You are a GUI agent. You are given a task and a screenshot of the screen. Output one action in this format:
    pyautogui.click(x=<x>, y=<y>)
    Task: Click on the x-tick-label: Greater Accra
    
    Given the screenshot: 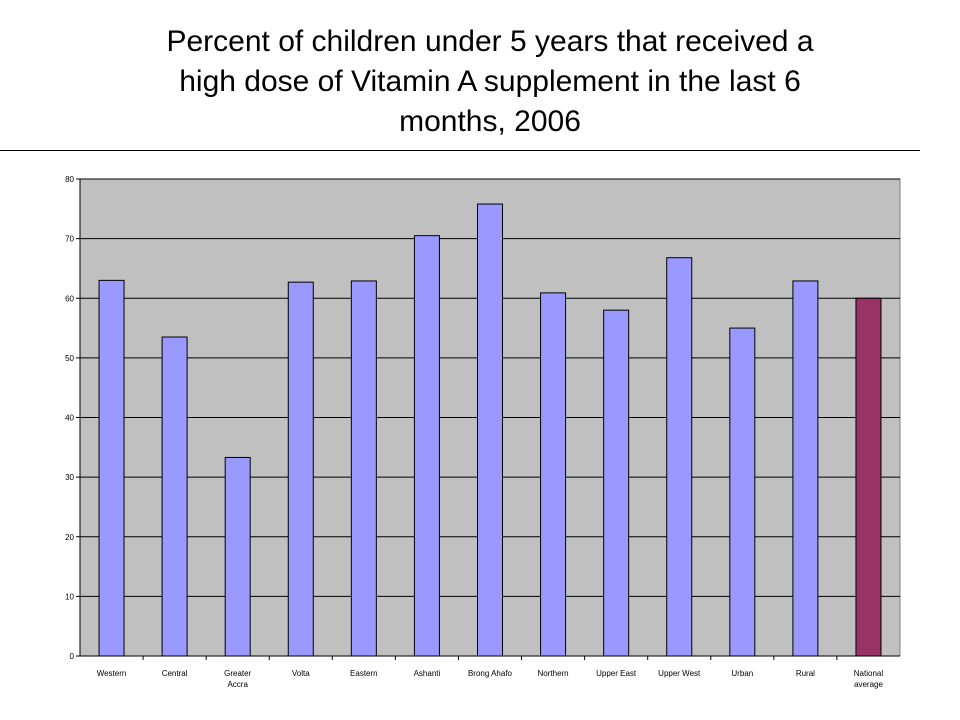 What is the action you would take?
    pyautogui.click(x=237, y=679)
    